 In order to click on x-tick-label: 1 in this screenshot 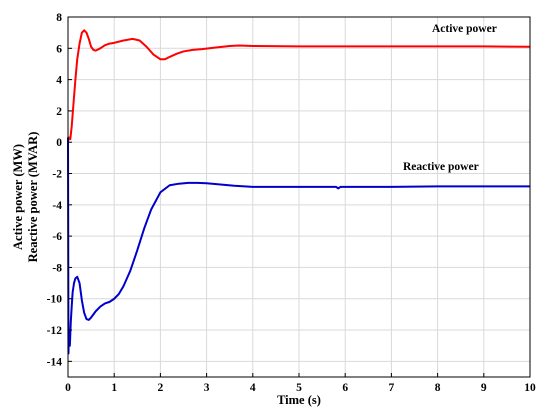, I will do `click(114, 388)`.